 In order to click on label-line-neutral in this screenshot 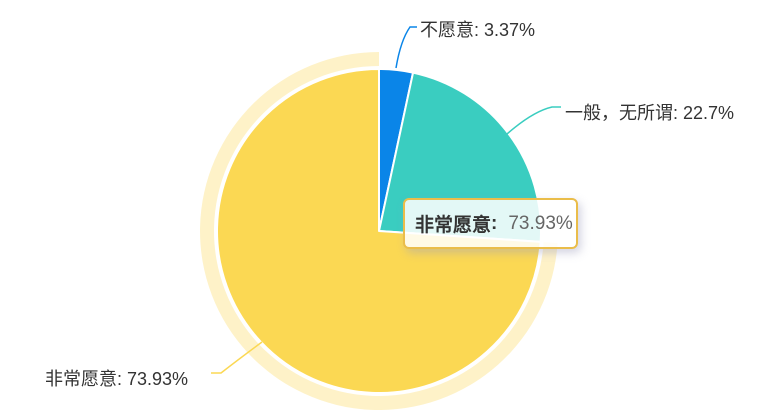, I will do `click(533, 120)`.